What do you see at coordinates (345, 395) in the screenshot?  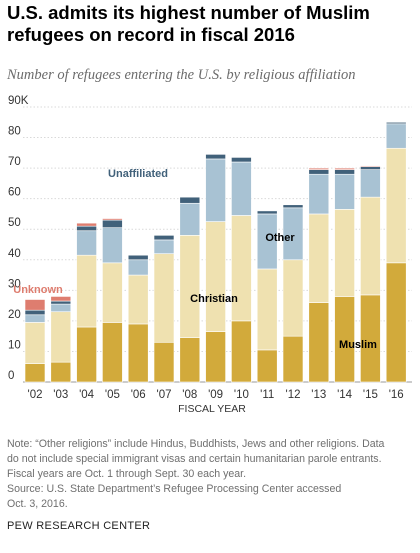 I see `x-tick-label: '14` at bounding box center [345, 395].